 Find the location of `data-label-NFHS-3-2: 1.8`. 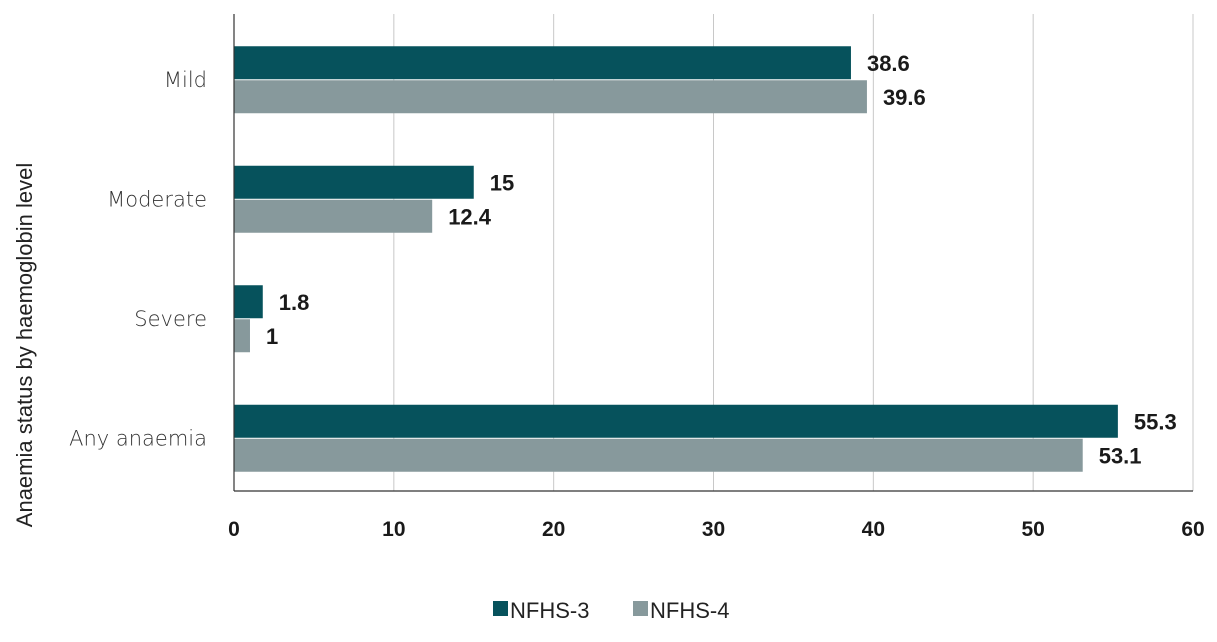

data-label-NFHS-3-2: 1.8 is located at coordinates (294, 302).